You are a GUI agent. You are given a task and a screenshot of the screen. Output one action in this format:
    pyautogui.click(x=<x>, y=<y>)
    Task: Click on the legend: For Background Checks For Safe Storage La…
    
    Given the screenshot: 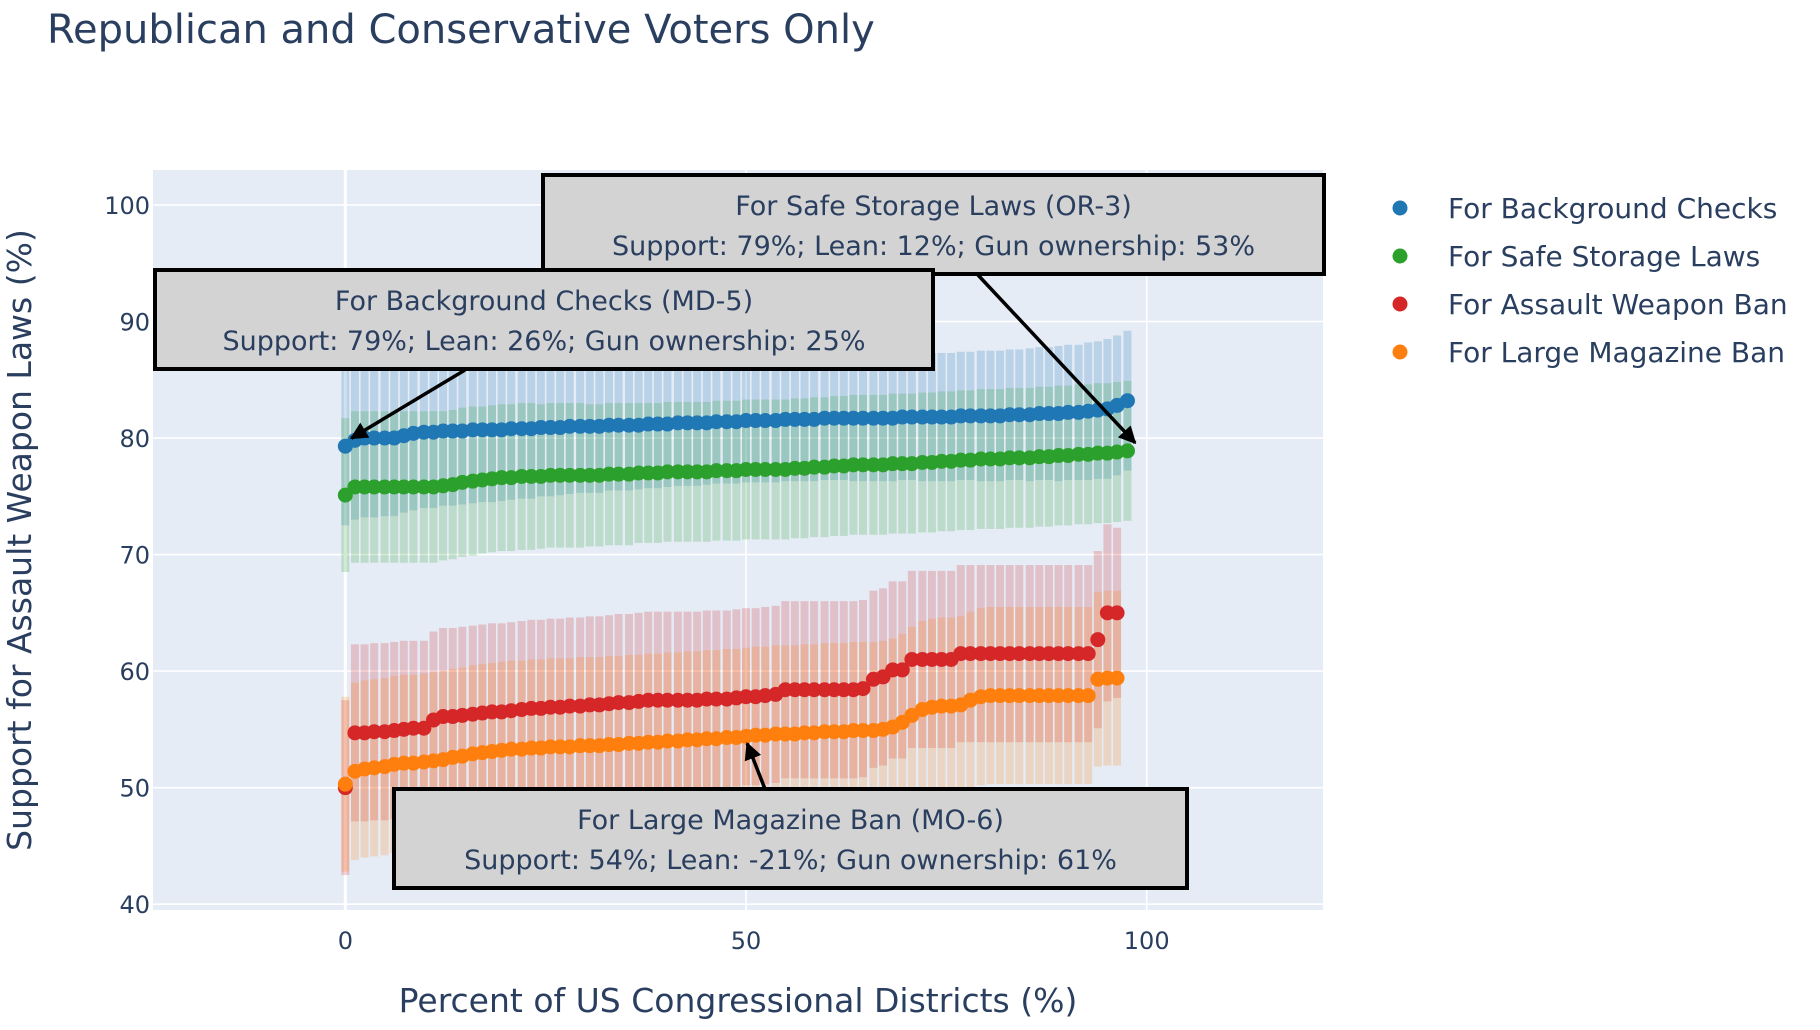 What is the action you would take?
    pyautogui.click(x=1590, y=280)
    